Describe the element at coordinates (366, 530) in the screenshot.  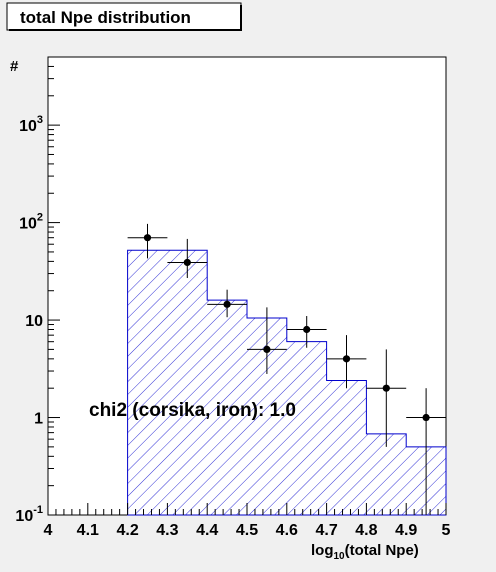
I see `x-tick-label: 4.8` at that location.